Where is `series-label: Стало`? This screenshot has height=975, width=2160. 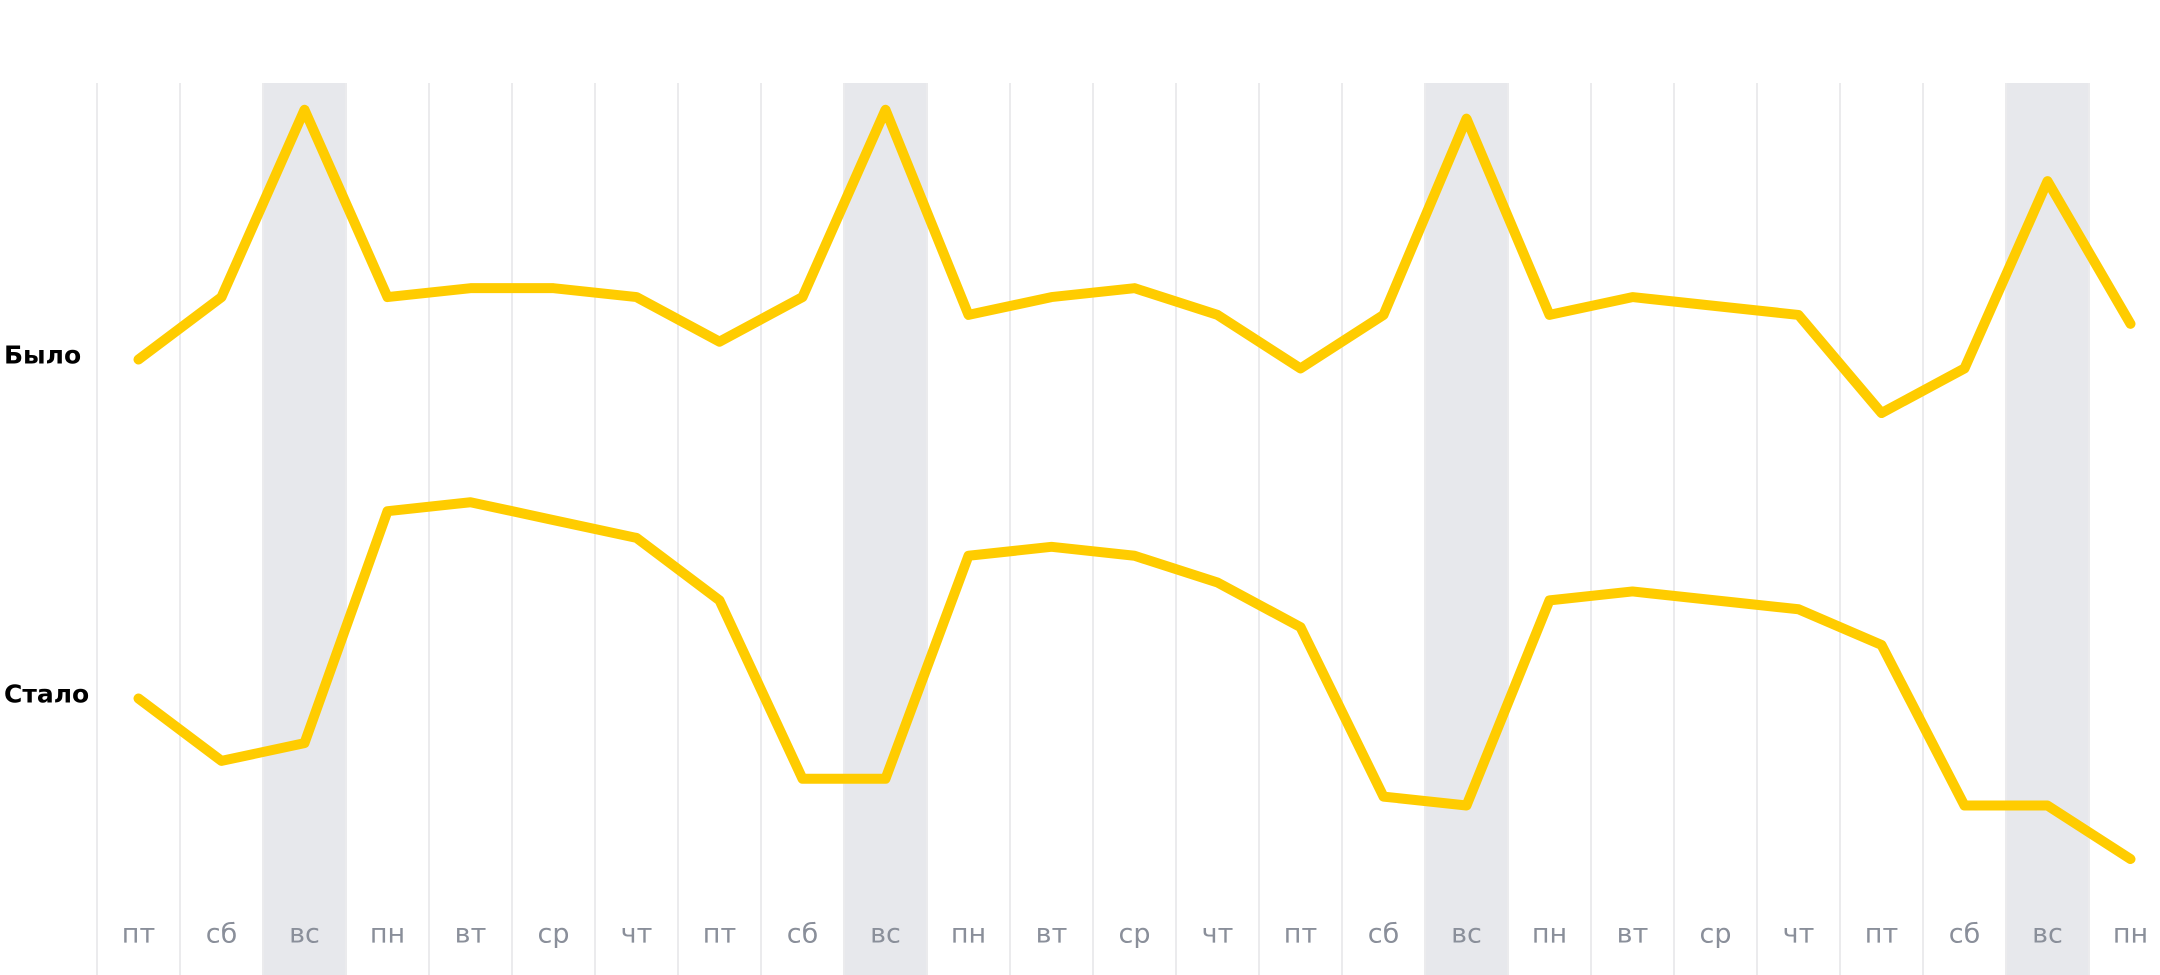 series-label: Стало is located at coordinates (46, 693).